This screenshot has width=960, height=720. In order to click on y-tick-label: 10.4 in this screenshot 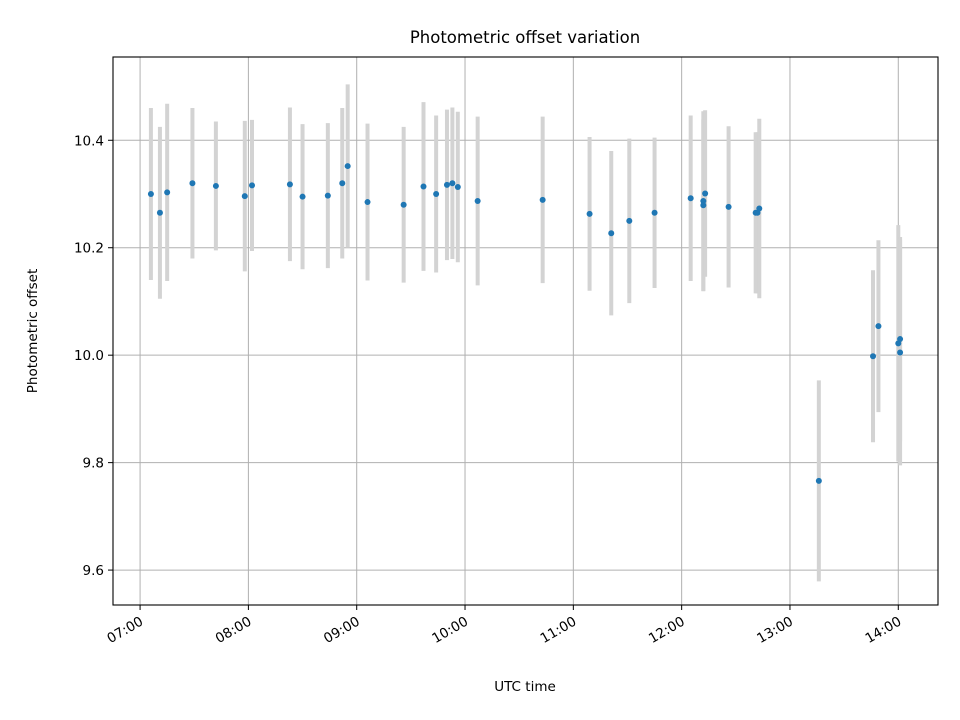, I will do `click(89, 141)`.